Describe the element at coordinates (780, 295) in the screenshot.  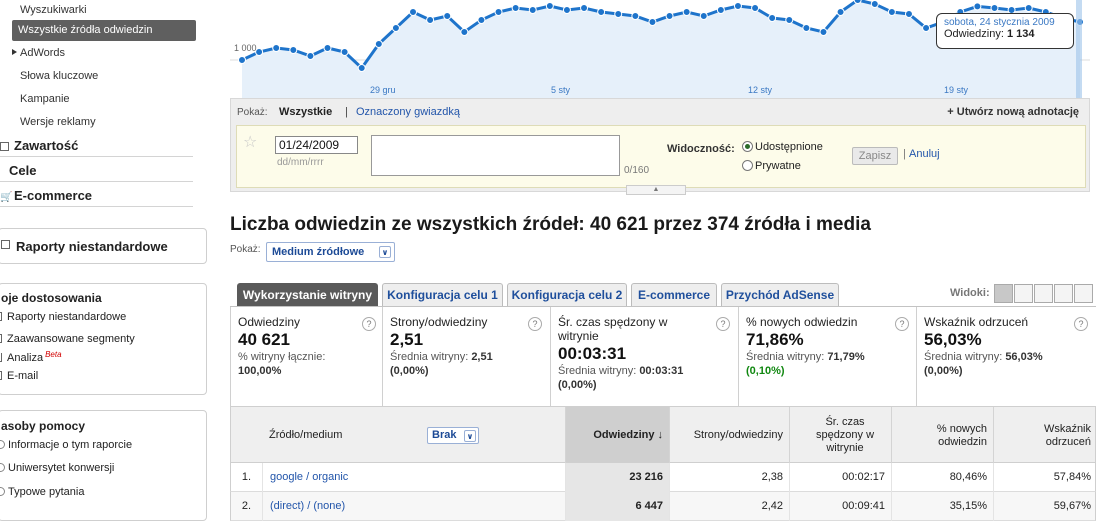
I see `tab-adsense-revenue: Przychód AdSense` at that location.